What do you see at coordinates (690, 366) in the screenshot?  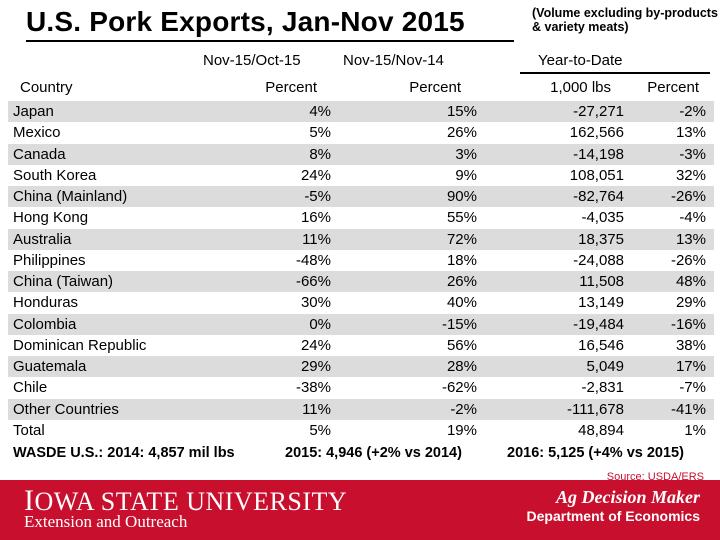 I see `ytd-percent-cell: 17%` at bounding box center [690, 366].